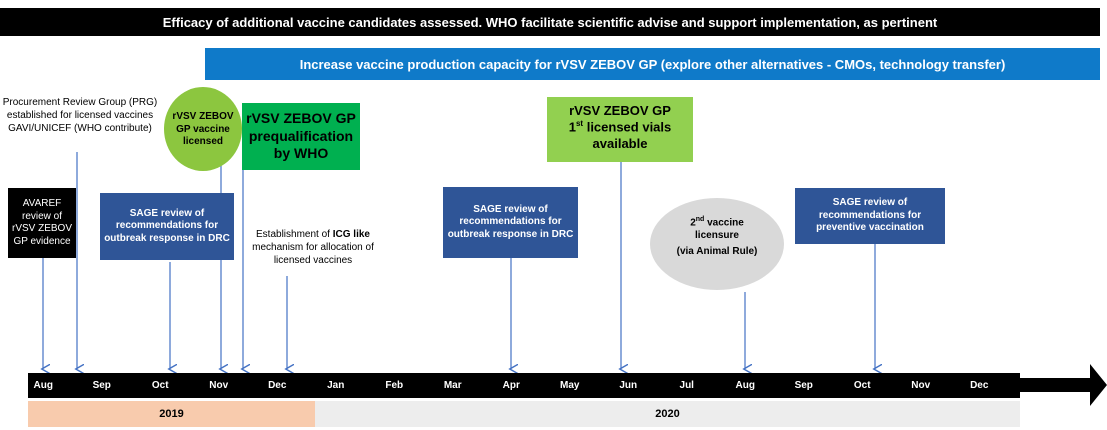 This screenshot has width=1107, height=430. Describe the element at coordinates (452, 385) in the screenshot. I see `month-label: Mar` at that location.